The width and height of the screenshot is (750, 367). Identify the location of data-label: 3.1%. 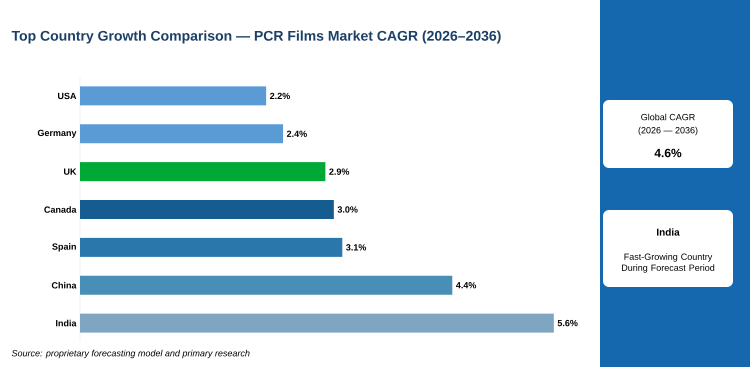
(356, 247).